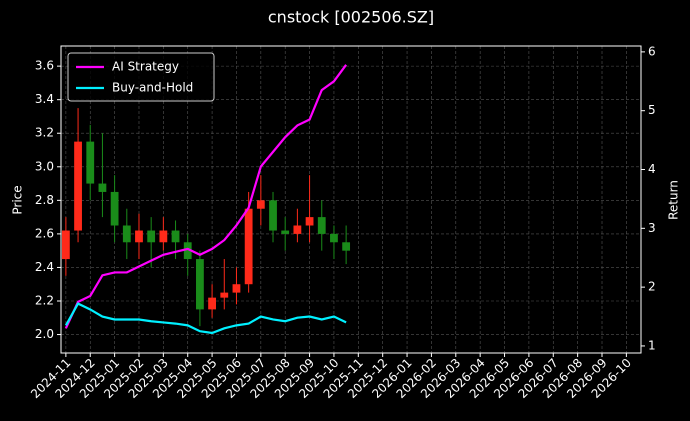  What do you see at coordinates (205, 318) in the screenshot?
I see `series-line` at bounding box center [205, 318].